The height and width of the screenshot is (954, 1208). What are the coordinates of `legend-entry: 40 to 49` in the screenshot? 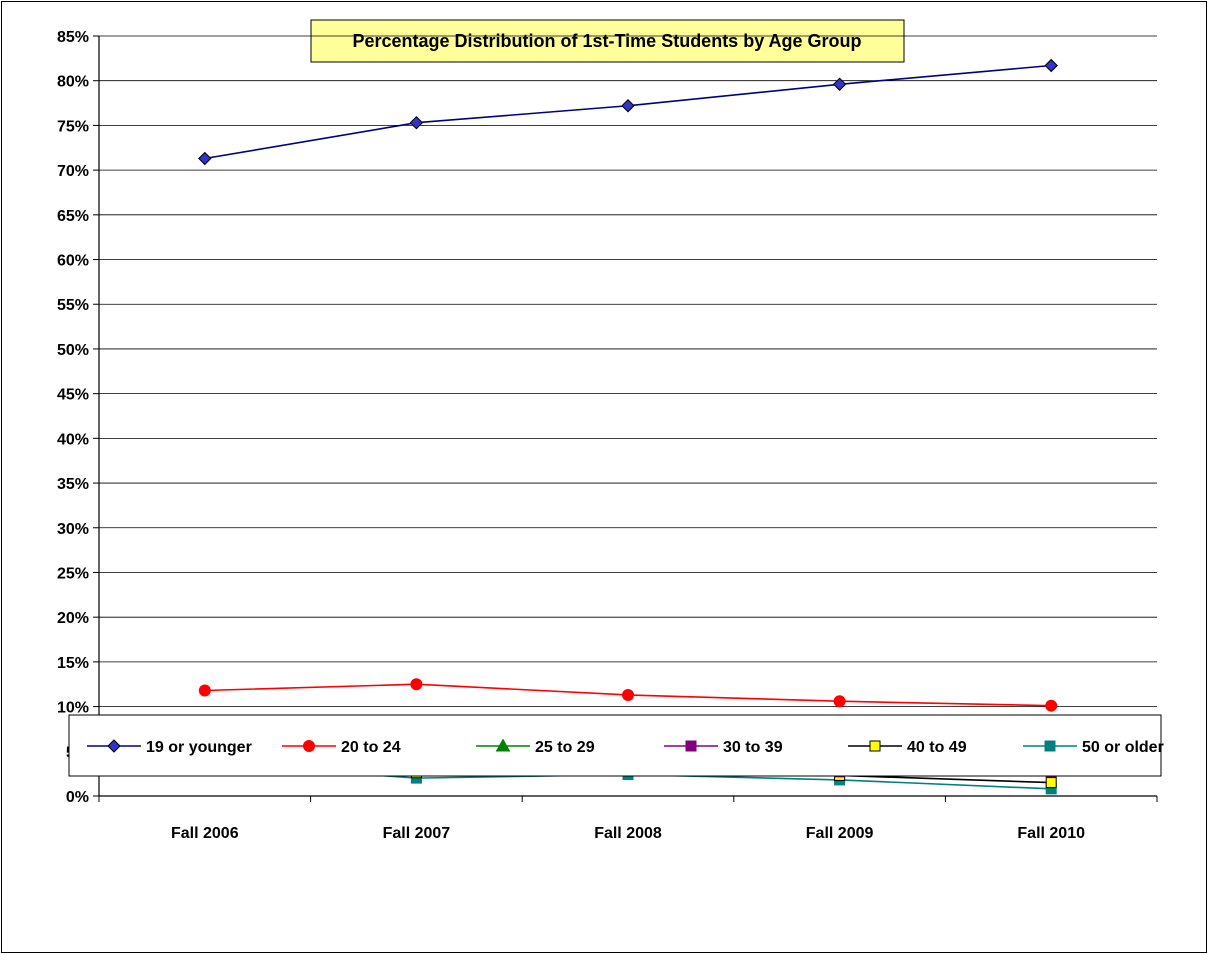 It's located at (907, 747).